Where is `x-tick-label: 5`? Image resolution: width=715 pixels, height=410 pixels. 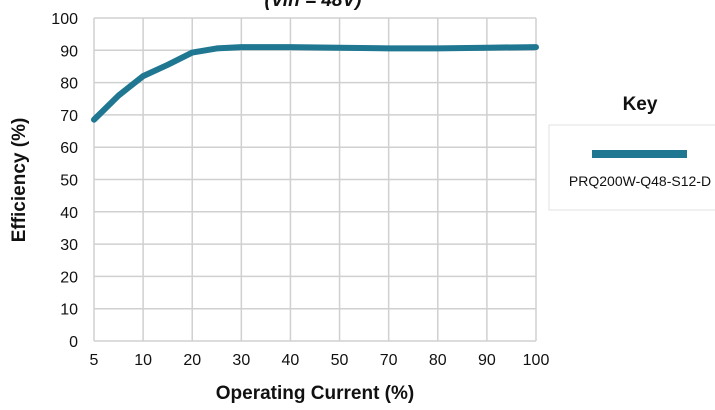 x-tick-label: 5 is located at coordinates (94, 360).